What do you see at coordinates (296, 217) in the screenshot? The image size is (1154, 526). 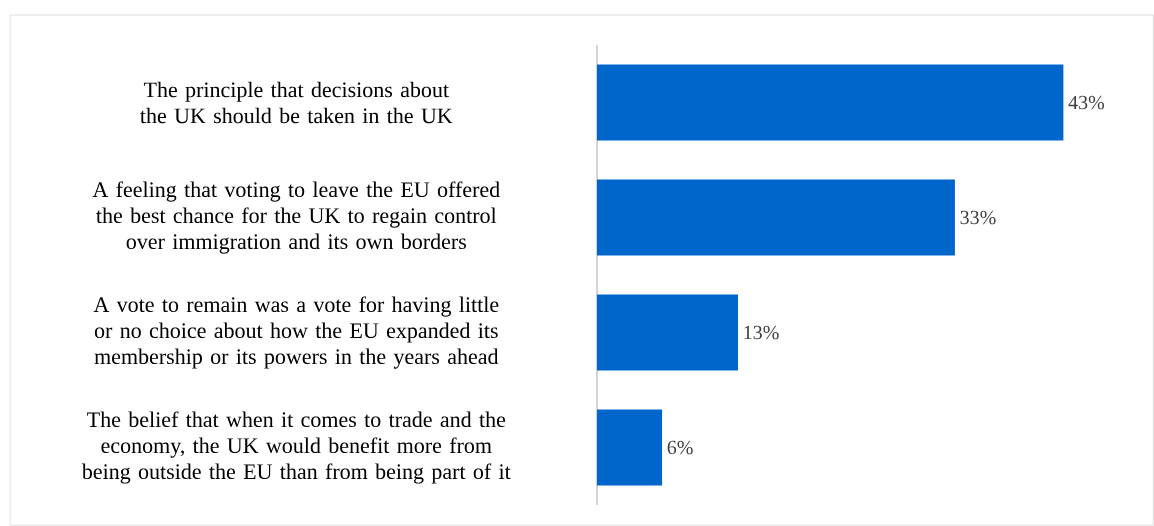 I see `y-tick-label: A feeling that voting to leave the EU offered the best chance for the UK to regain control over immigration and its own borders` at bounding box center [296, 217].